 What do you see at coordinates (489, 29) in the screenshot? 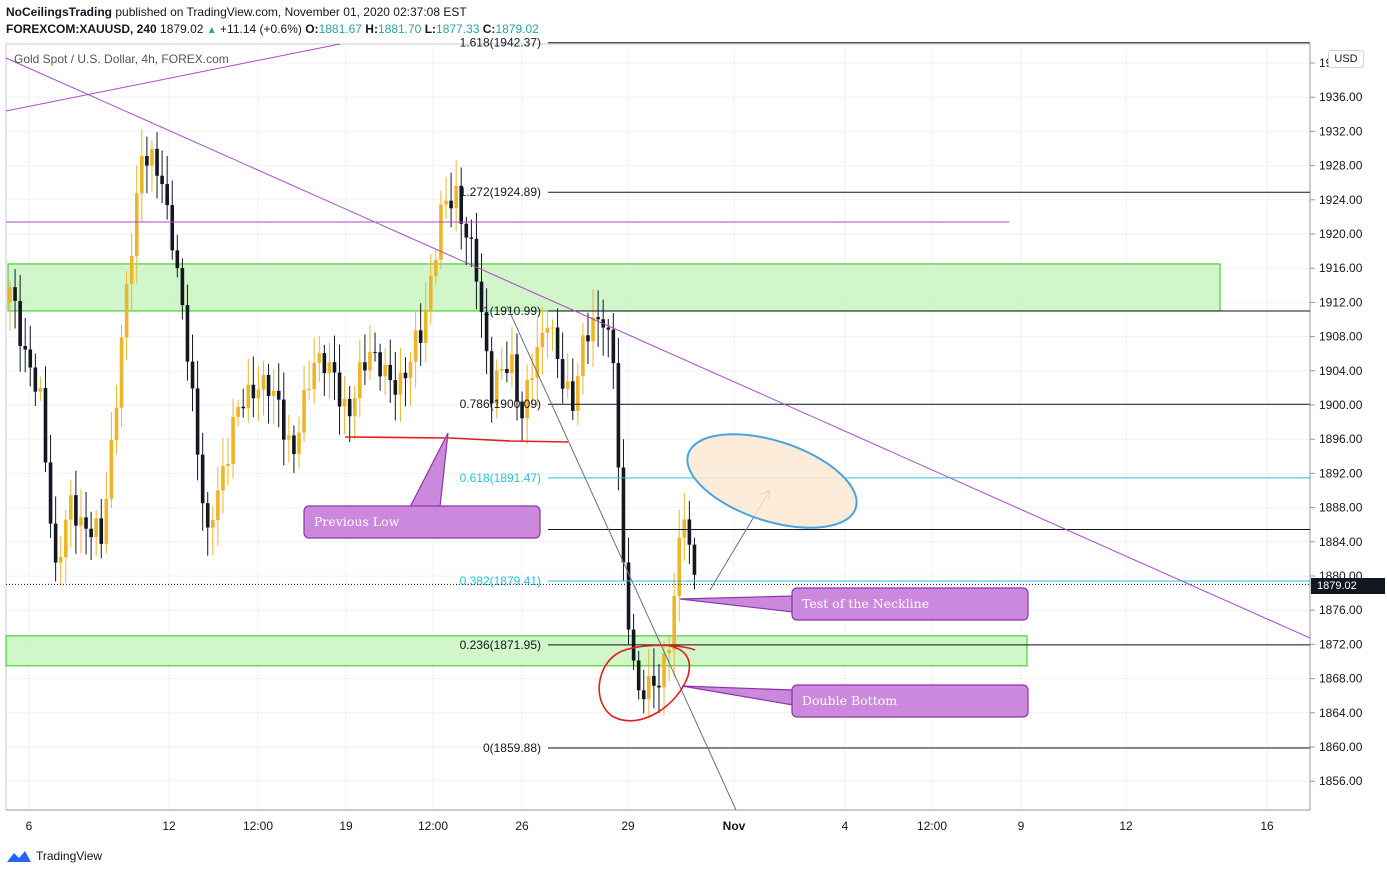
I see `close-label: C:` at bounding box center [489, 29].